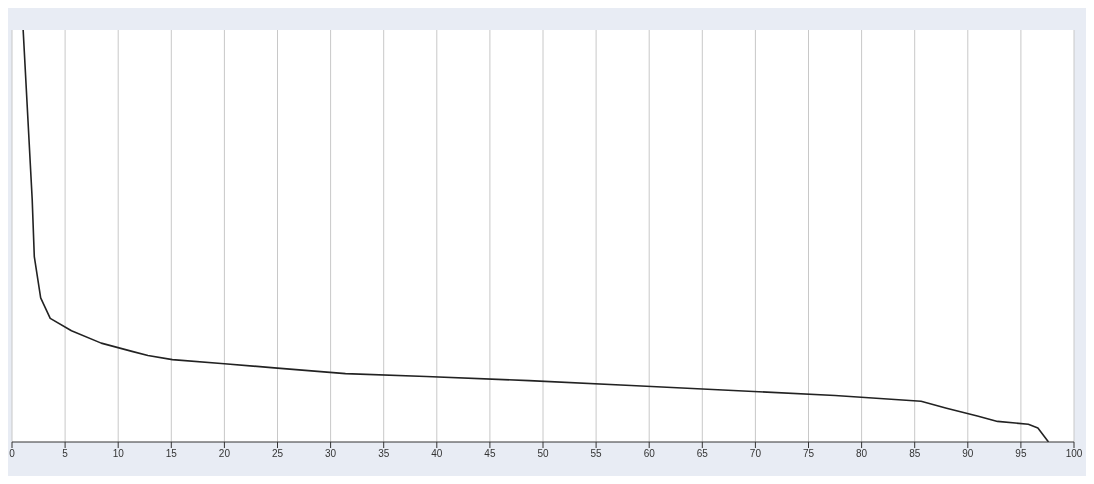 The width and height of the screenshot is (1094, 484). I want to click on x-tick-label: 45, so click(490, 454).